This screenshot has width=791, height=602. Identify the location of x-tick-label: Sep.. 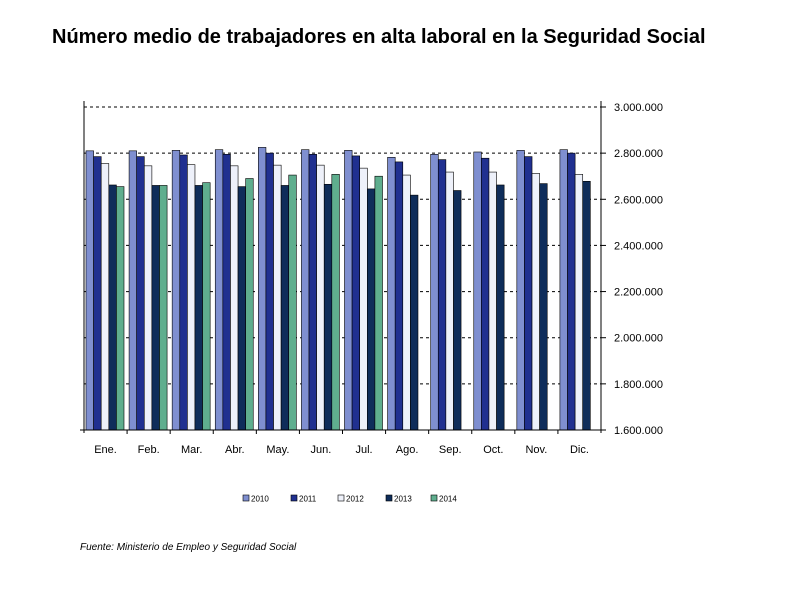
(450, 450).